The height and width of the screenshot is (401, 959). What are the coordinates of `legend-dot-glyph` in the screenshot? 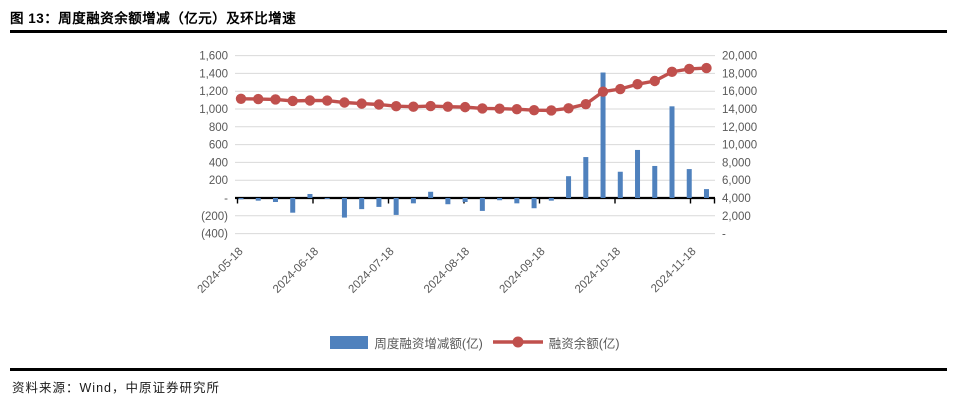 It's located at (518, 342).